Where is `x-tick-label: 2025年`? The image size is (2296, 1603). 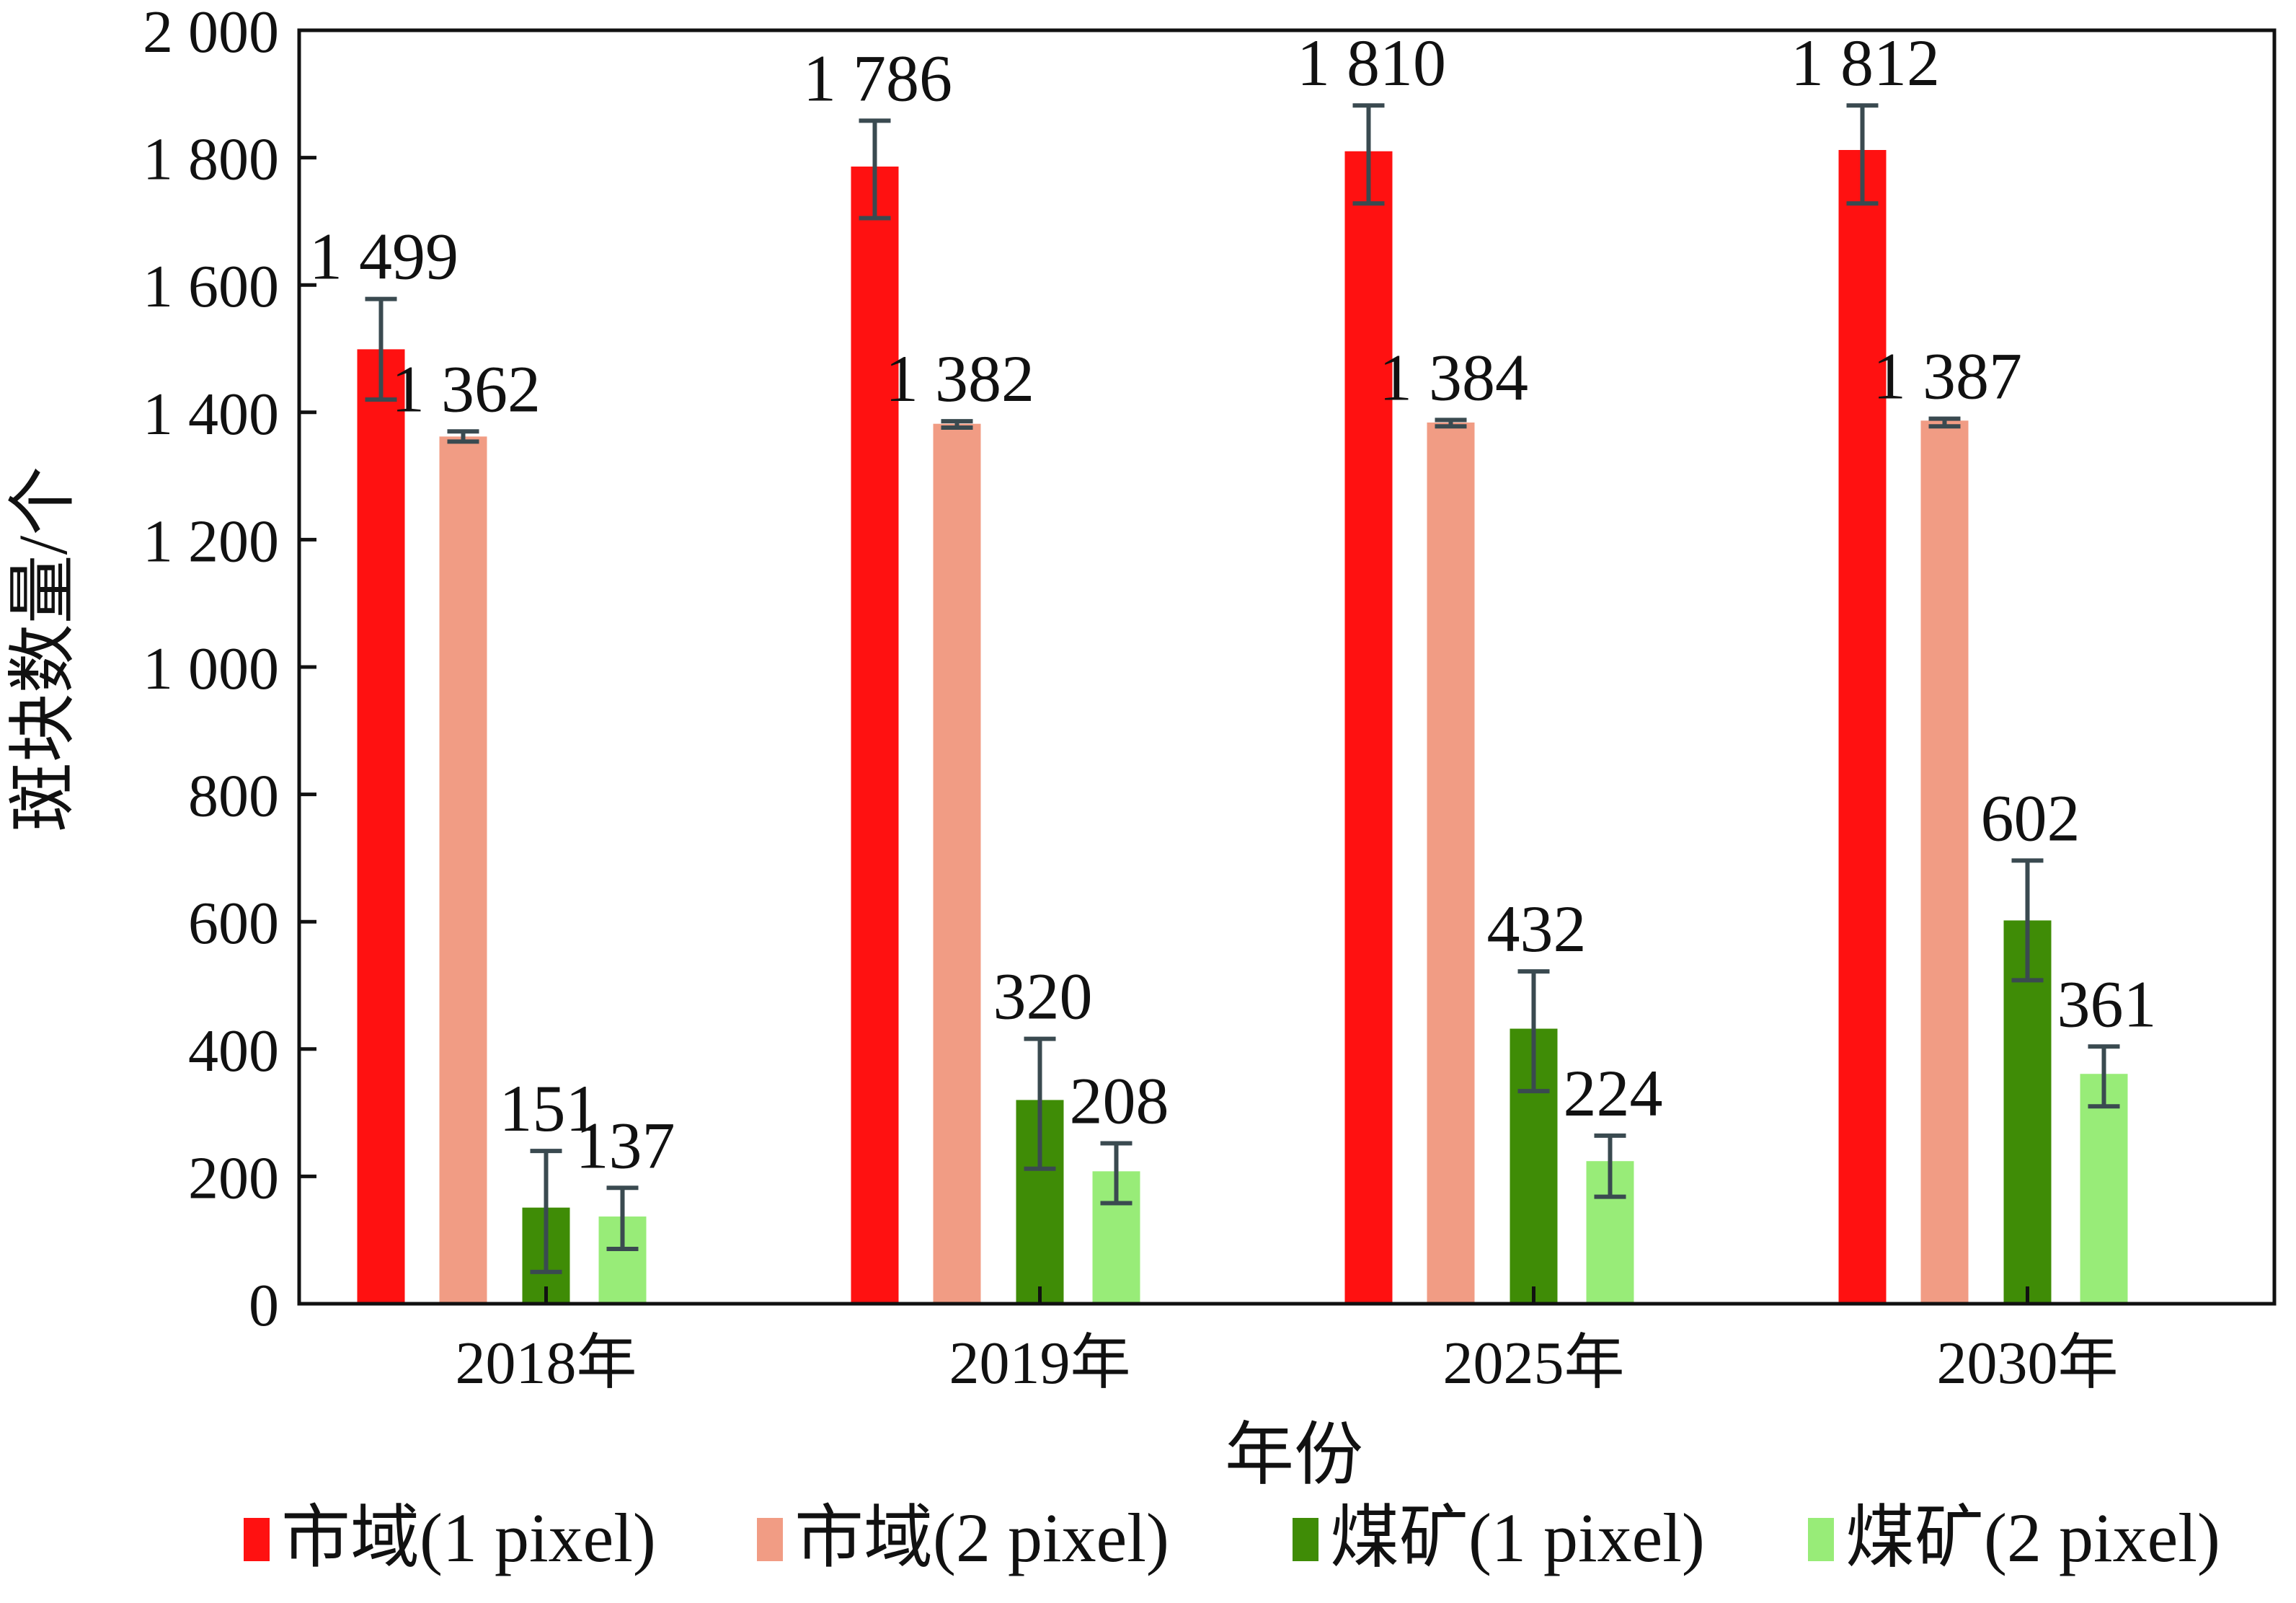 x-tick-label: 2025年 is located at coordinates (1533, 1363).